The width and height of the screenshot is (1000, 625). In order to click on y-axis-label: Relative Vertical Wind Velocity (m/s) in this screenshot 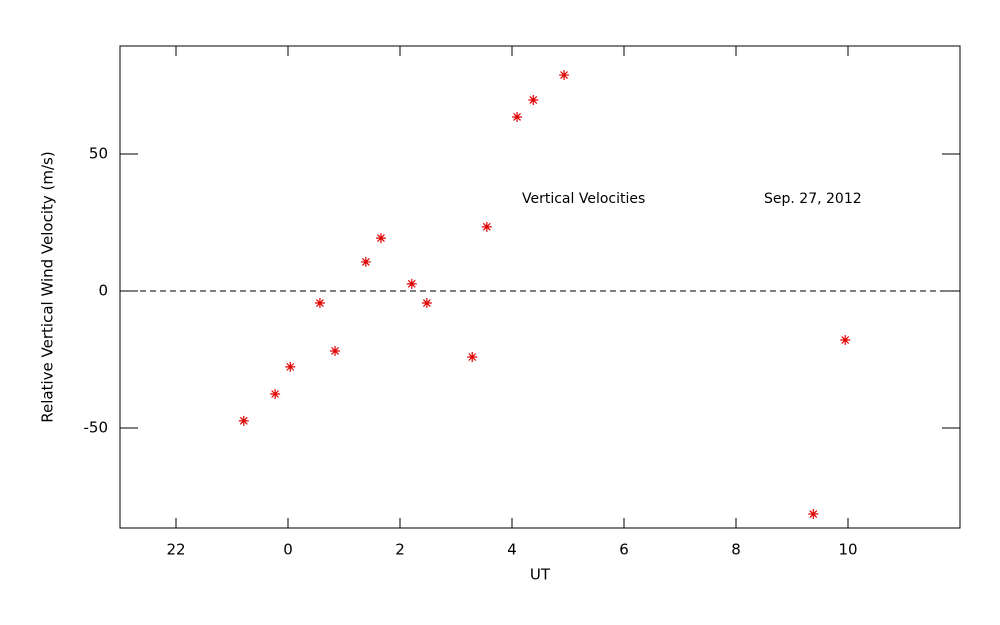, I will do `click(48, 286)`.